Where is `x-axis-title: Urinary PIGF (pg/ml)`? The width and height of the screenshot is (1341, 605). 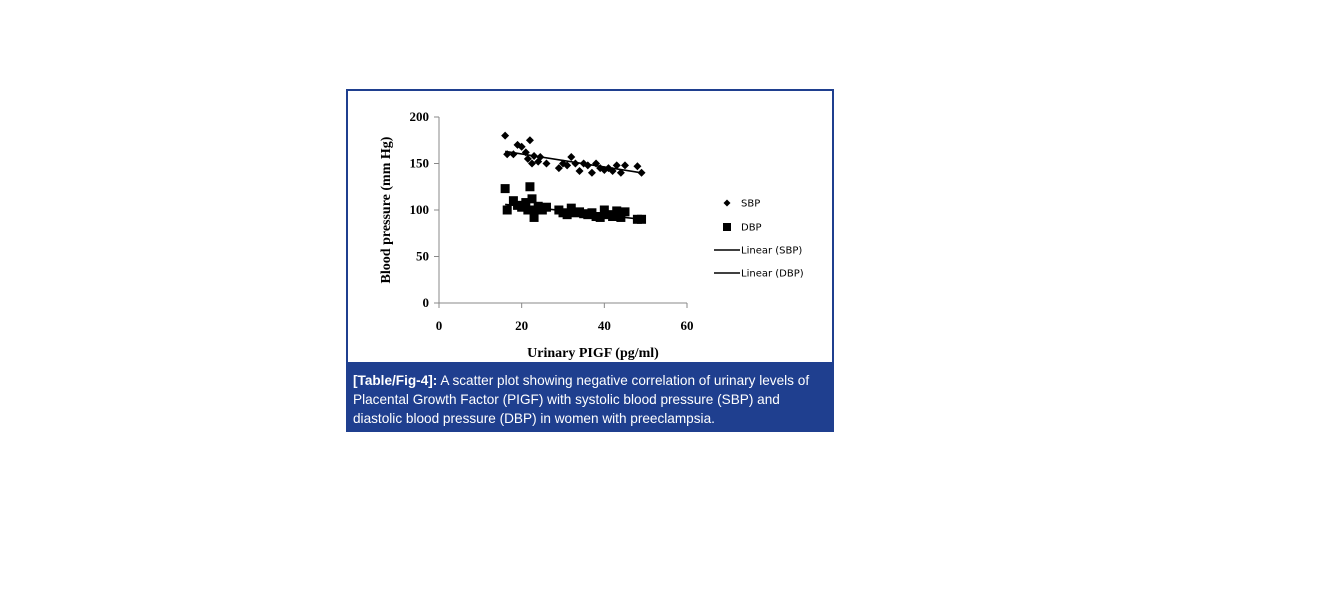 x-axis-title: Urinary PIGF (pg/ml) is located at coordinates (593, 353).